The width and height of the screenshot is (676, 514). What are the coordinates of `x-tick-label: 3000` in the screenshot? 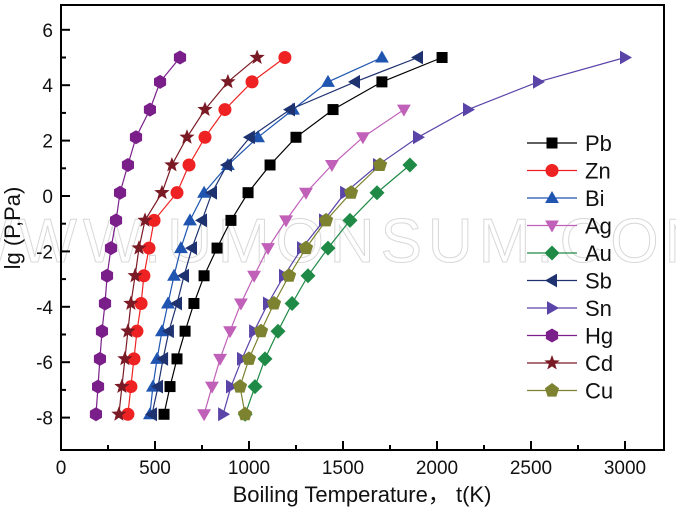 It's located at (625, 468).